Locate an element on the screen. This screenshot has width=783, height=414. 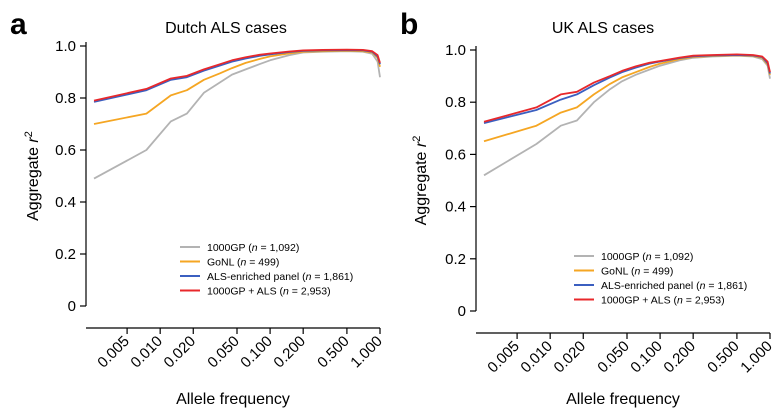
chart-title: UK ALS cases is located at coordinates (603, 28).